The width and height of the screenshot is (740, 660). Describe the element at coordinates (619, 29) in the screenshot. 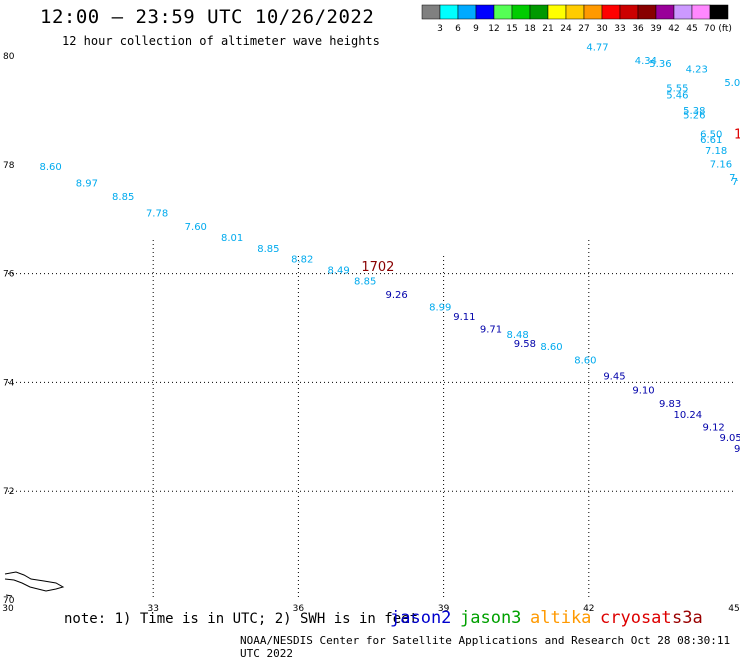

I see `colorbar-label: 33` at that location.